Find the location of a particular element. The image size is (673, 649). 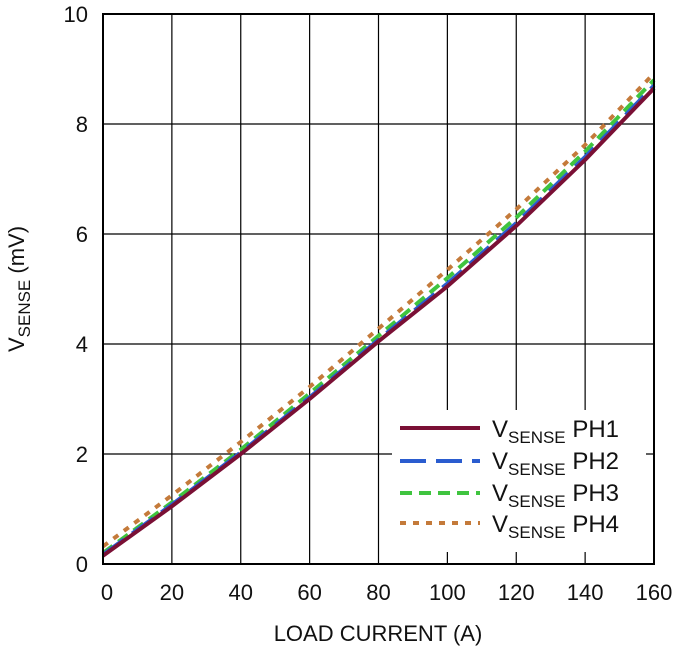

legend-label-ph4: VSENSE PH4 is located at coordinates (555, 526).